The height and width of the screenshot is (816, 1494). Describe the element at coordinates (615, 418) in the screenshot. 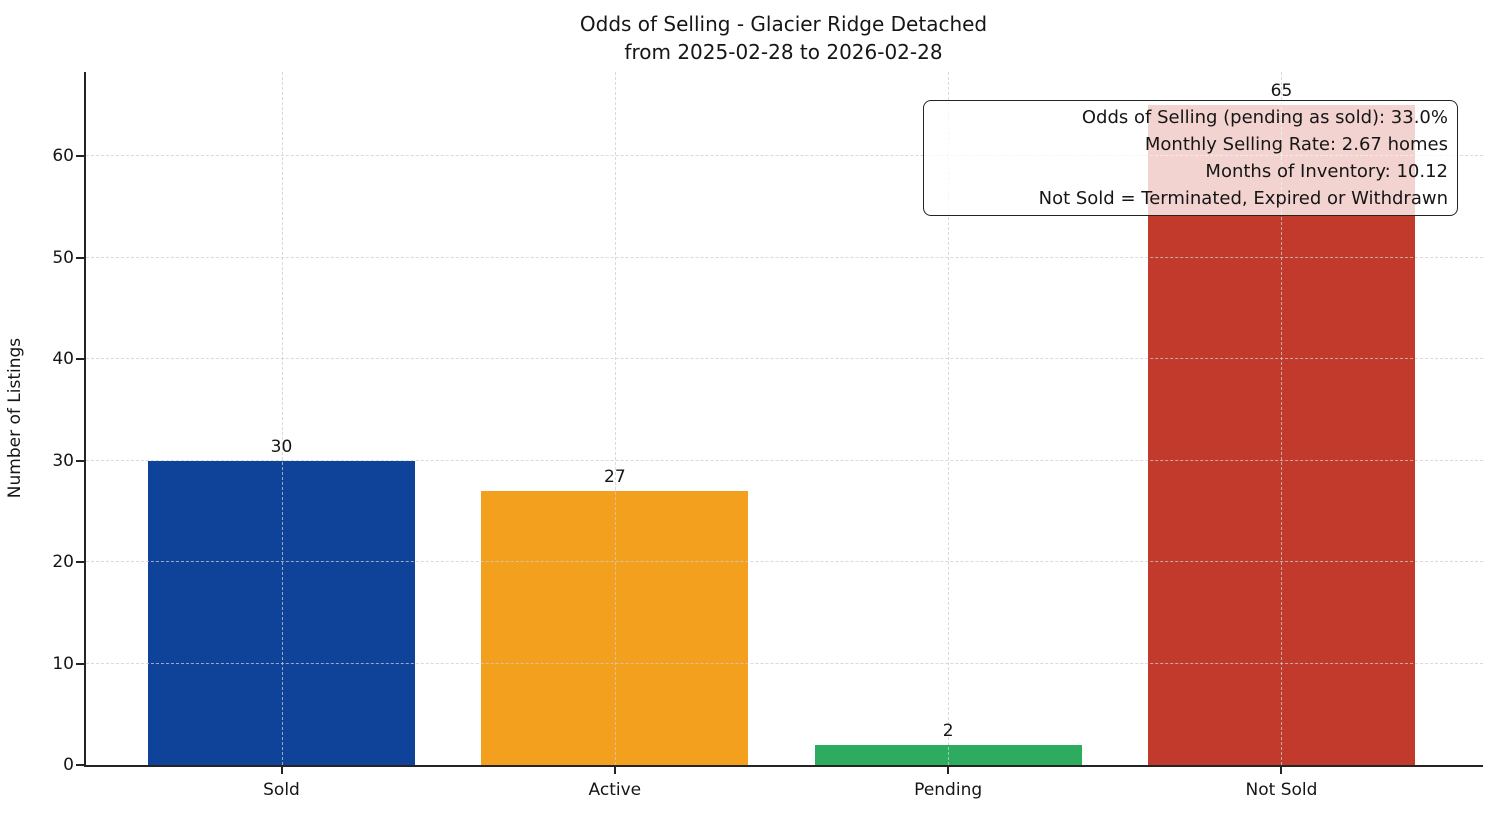

I see `grid-line-x-active` at that location.